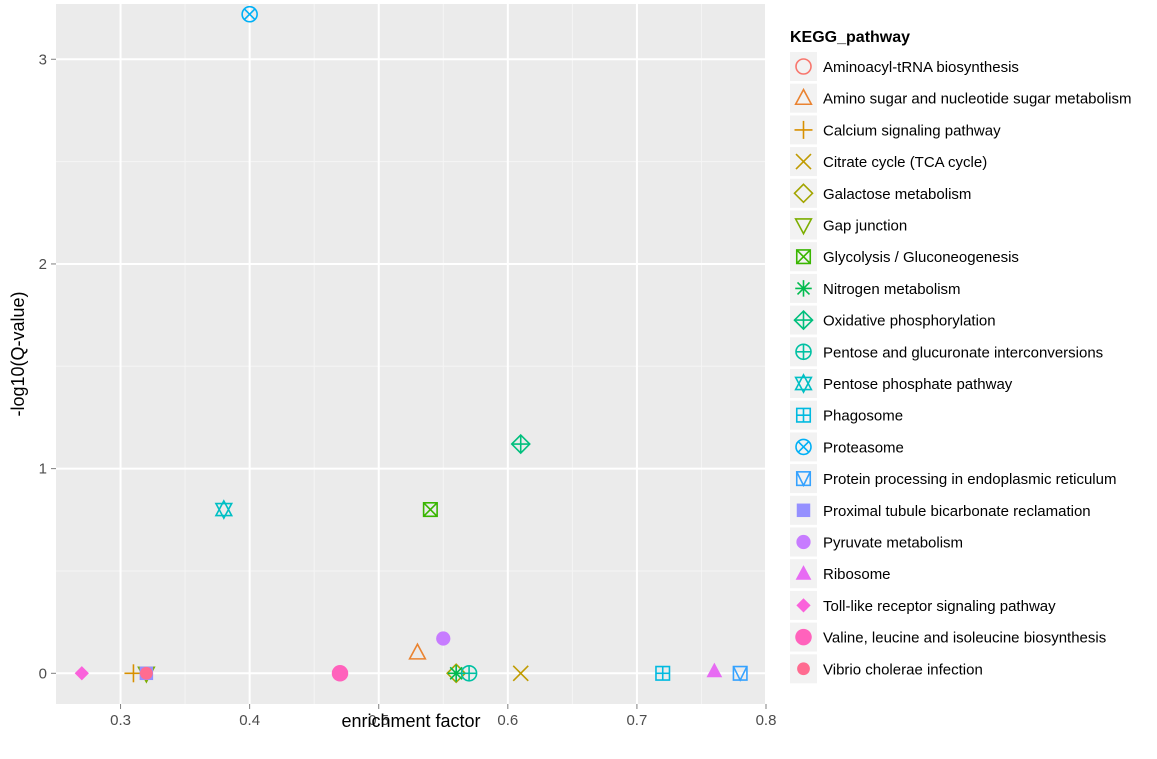 Image resolution: width=1157 pixels, height=759 pixels. Describe the element at coordinates (410, 721) in the screenshot. I see `x-axis-title: enrichment factor` at that location.